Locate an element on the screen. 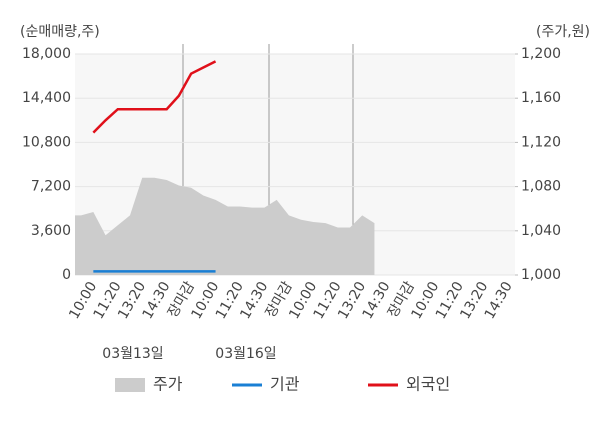 Image resolution: width=600 pixels, height=428 pixels. y2-tick-label: 1,080 is located at coordinates (541, 187).